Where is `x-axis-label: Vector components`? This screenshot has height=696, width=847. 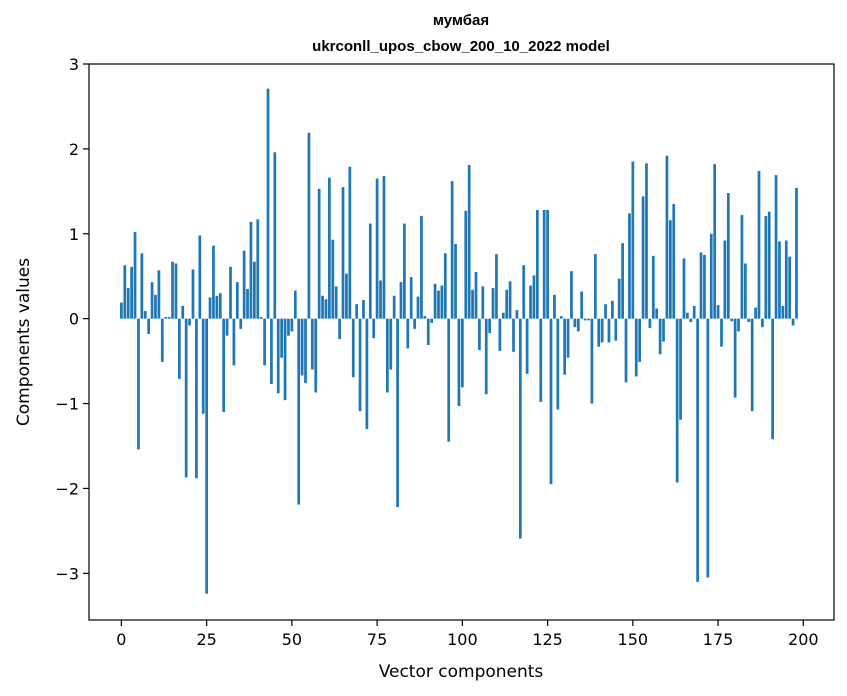
x-axis-label: Vector components is located at coordinates (461, 672).